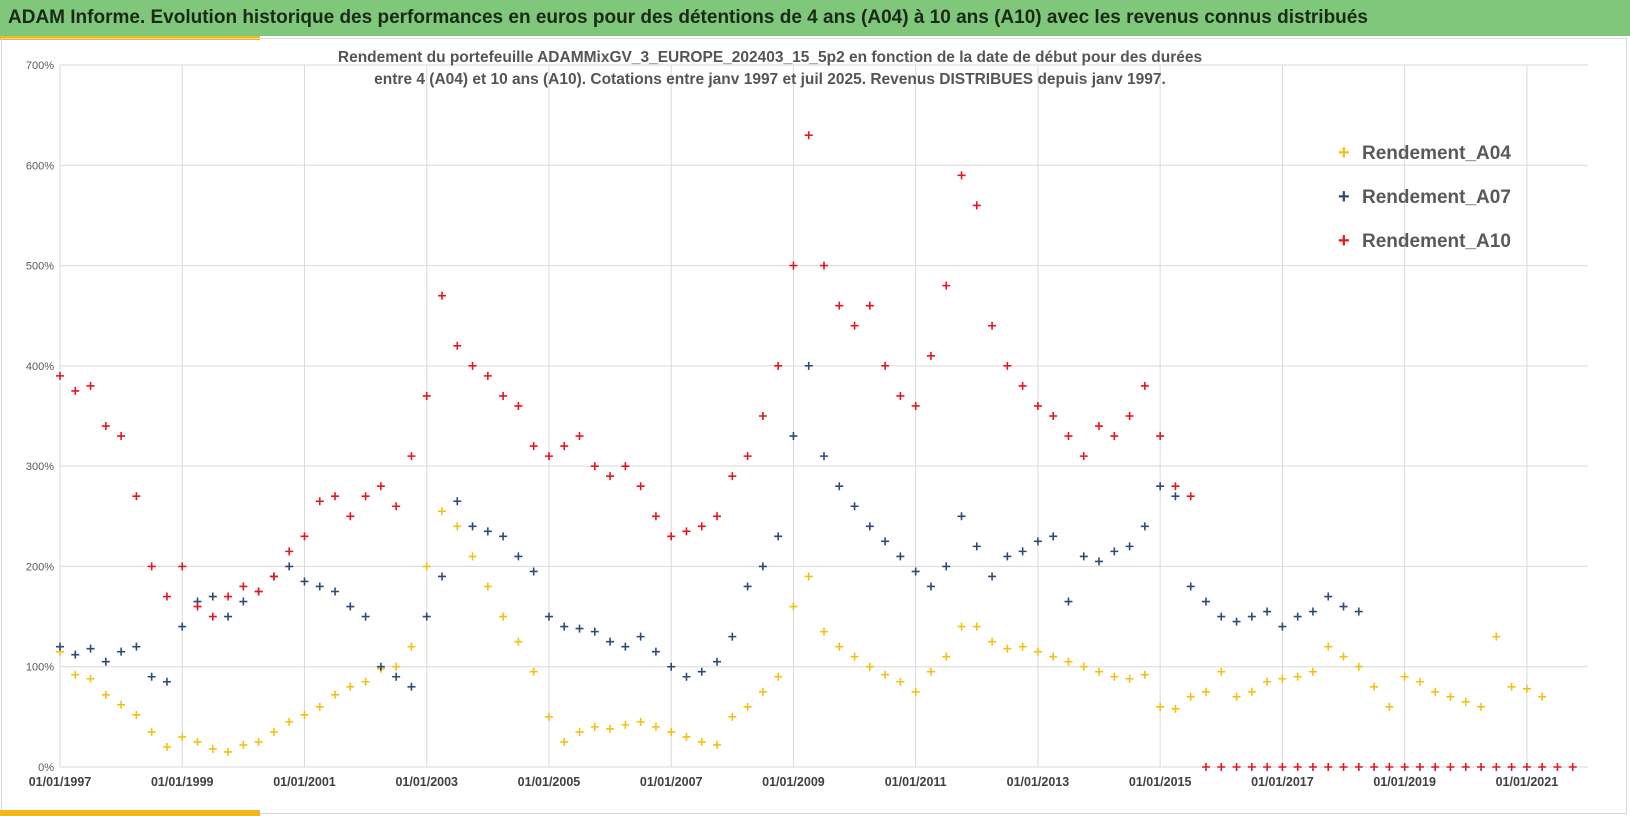 The width and height of the screenshot is (1630, 816). Describe the element at coordinates (1344, 241) in the screenshot. I see `legend-marker-a10: +` at that location.